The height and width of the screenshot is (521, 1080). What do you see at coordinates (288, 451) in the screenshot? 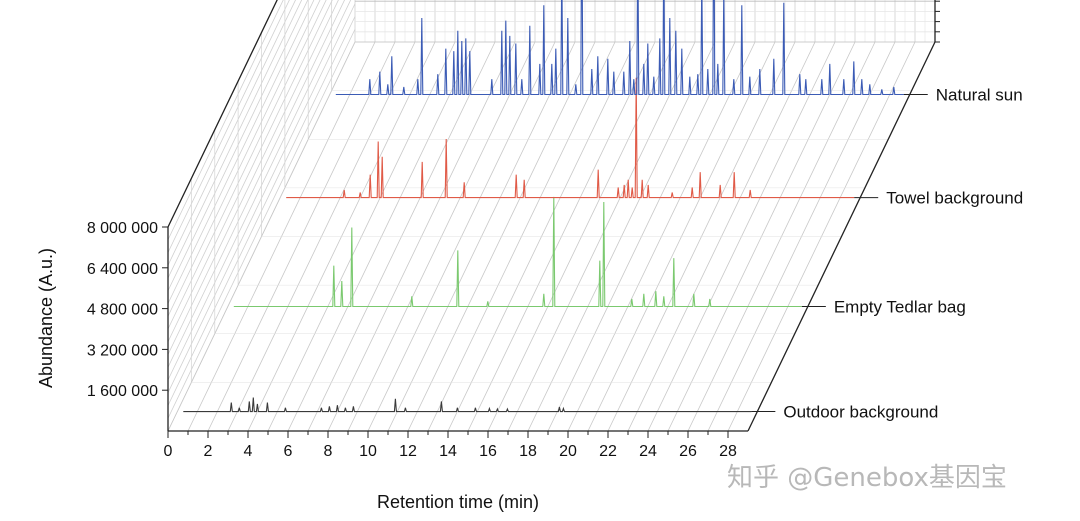
I see `x-tick-label: 6` at bounding box center [288, 451].